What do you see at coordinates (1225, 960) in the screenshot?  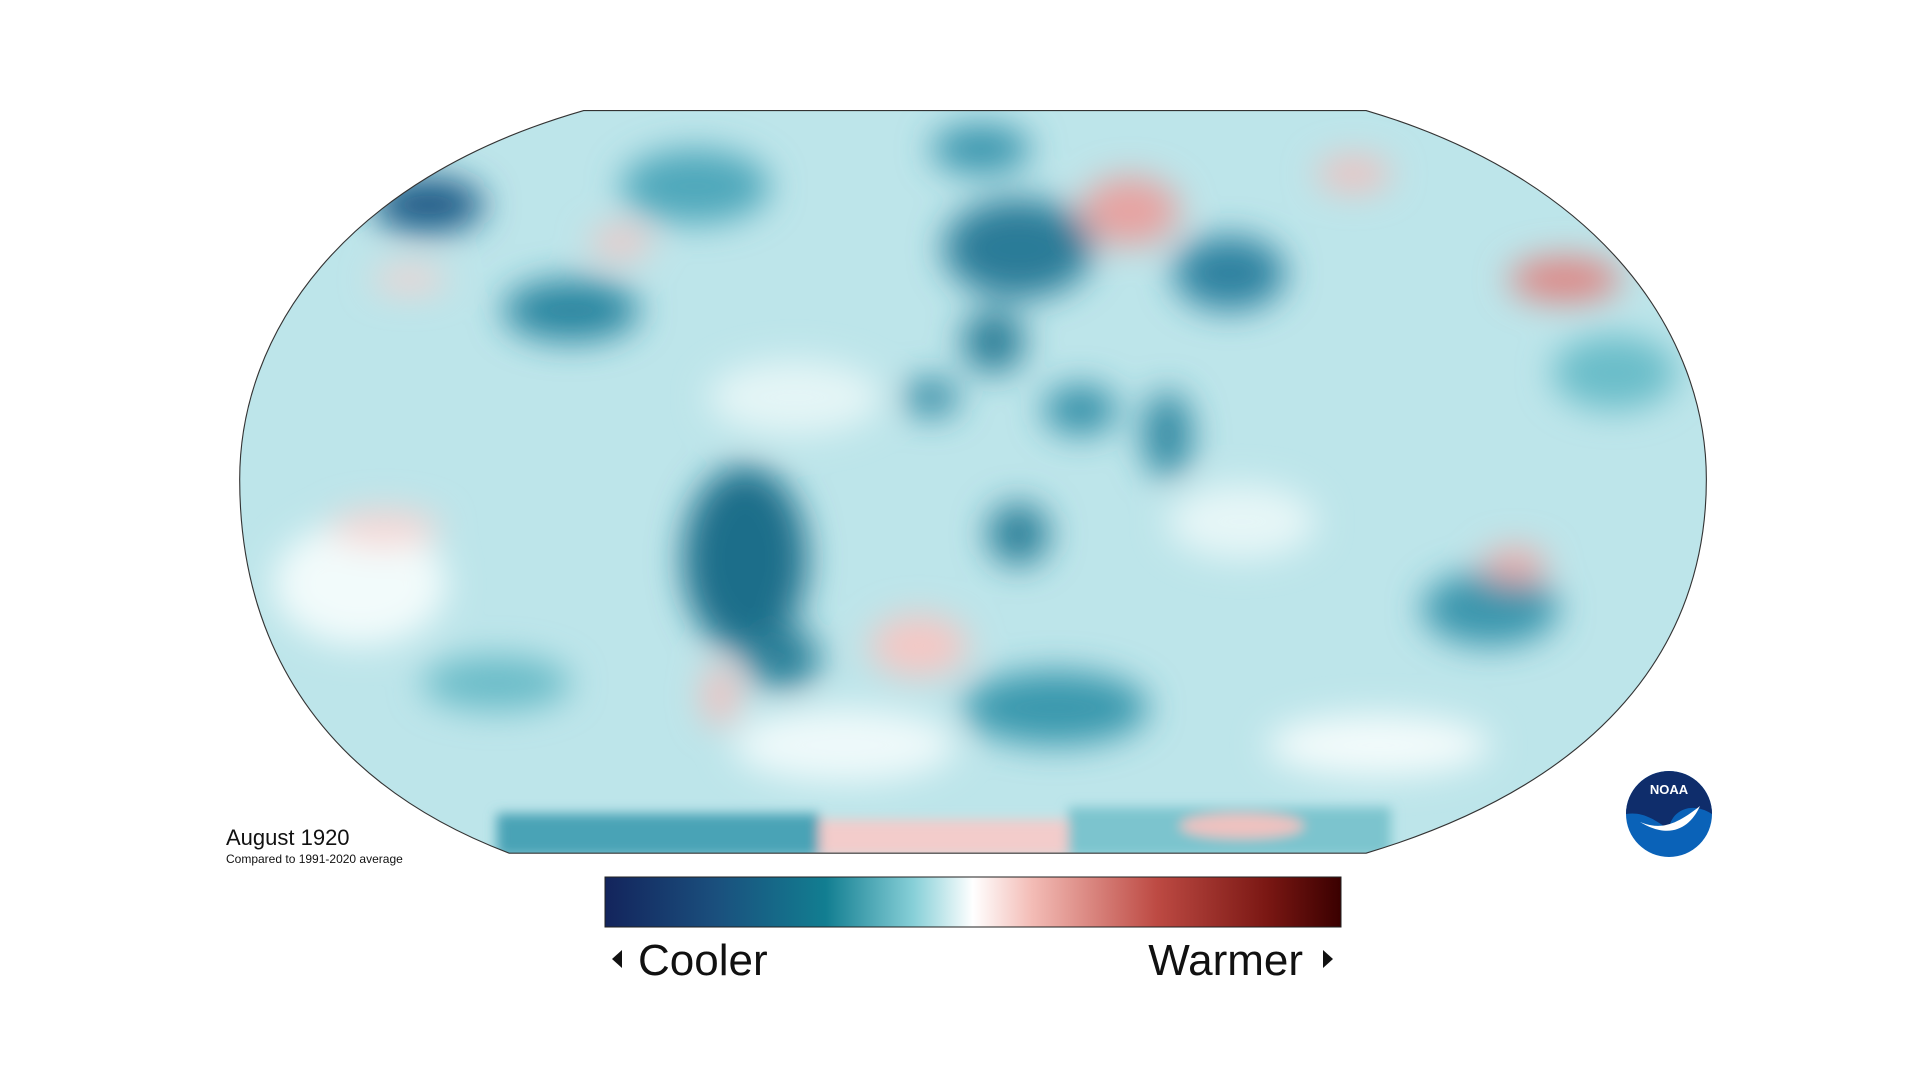 I see `legend-high-label: Warmer` at bounding box center [1225, 960].